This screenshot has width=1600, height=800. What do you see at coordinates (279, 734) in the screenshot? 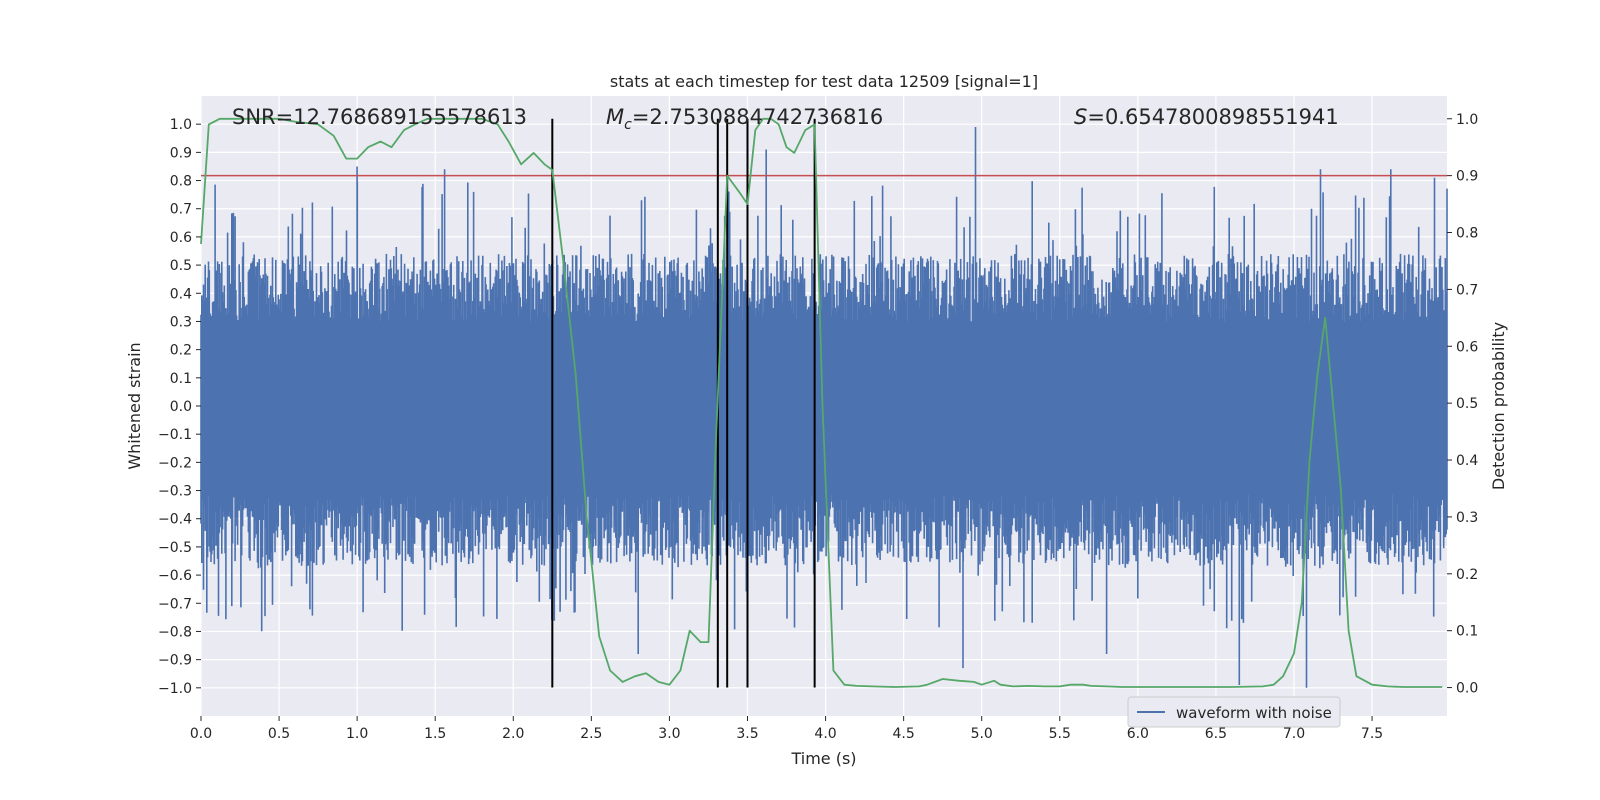
I see `x-tick-label: 0.5` at bounding box center [279, 734].